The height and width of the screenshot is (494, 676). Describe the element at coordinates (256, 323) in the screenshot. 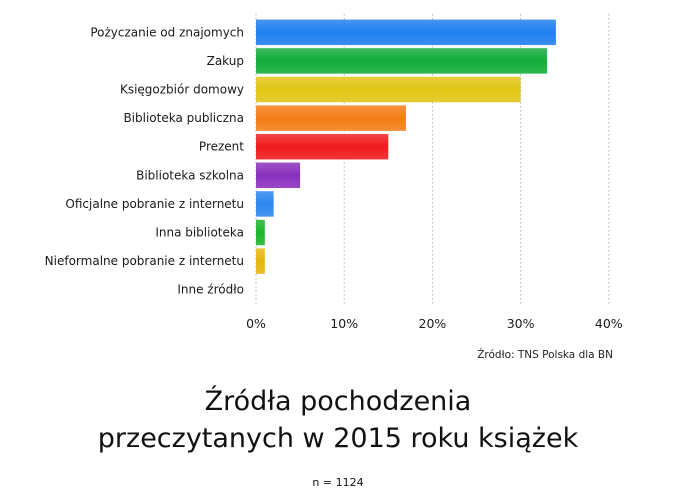

I see `x-tick-label: 0%` at that location.